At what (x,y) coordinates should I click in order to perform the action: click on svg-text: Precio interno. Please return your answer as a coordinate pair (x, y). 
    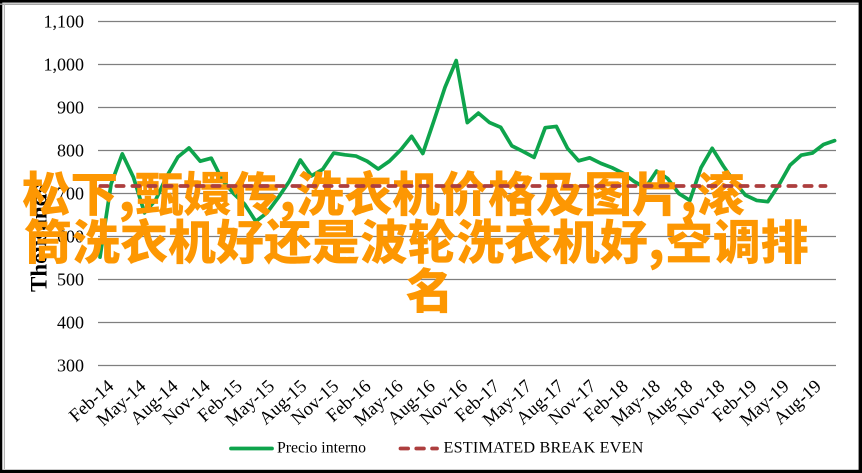
    Looking at the image, I should click on (321, 448).